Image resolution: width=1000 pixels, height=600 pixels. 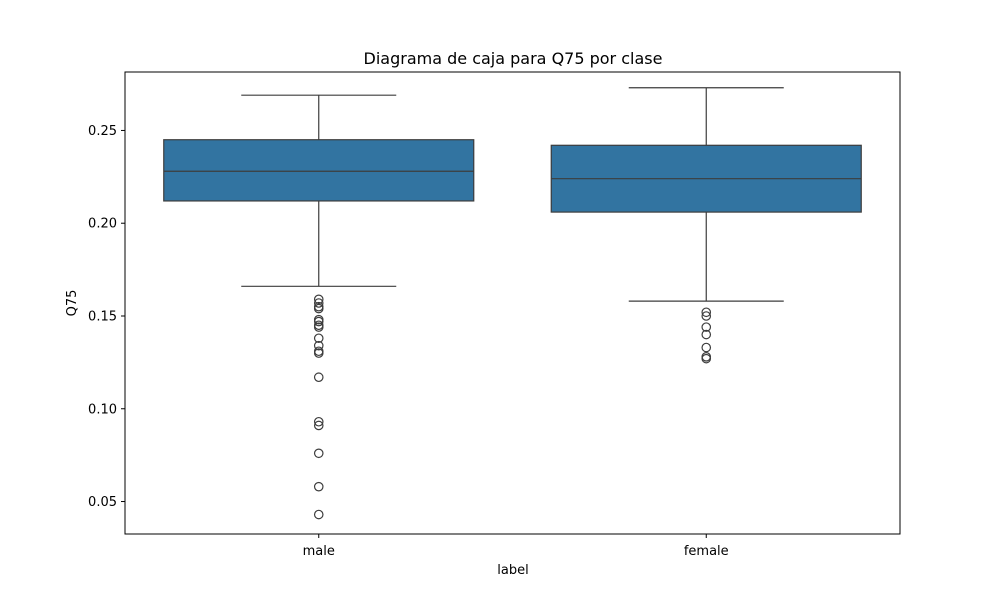 What do you see at coordinates (706, 551) in the screenshot?
I see `x-tick-label: female` at bounding box center [706, 551].